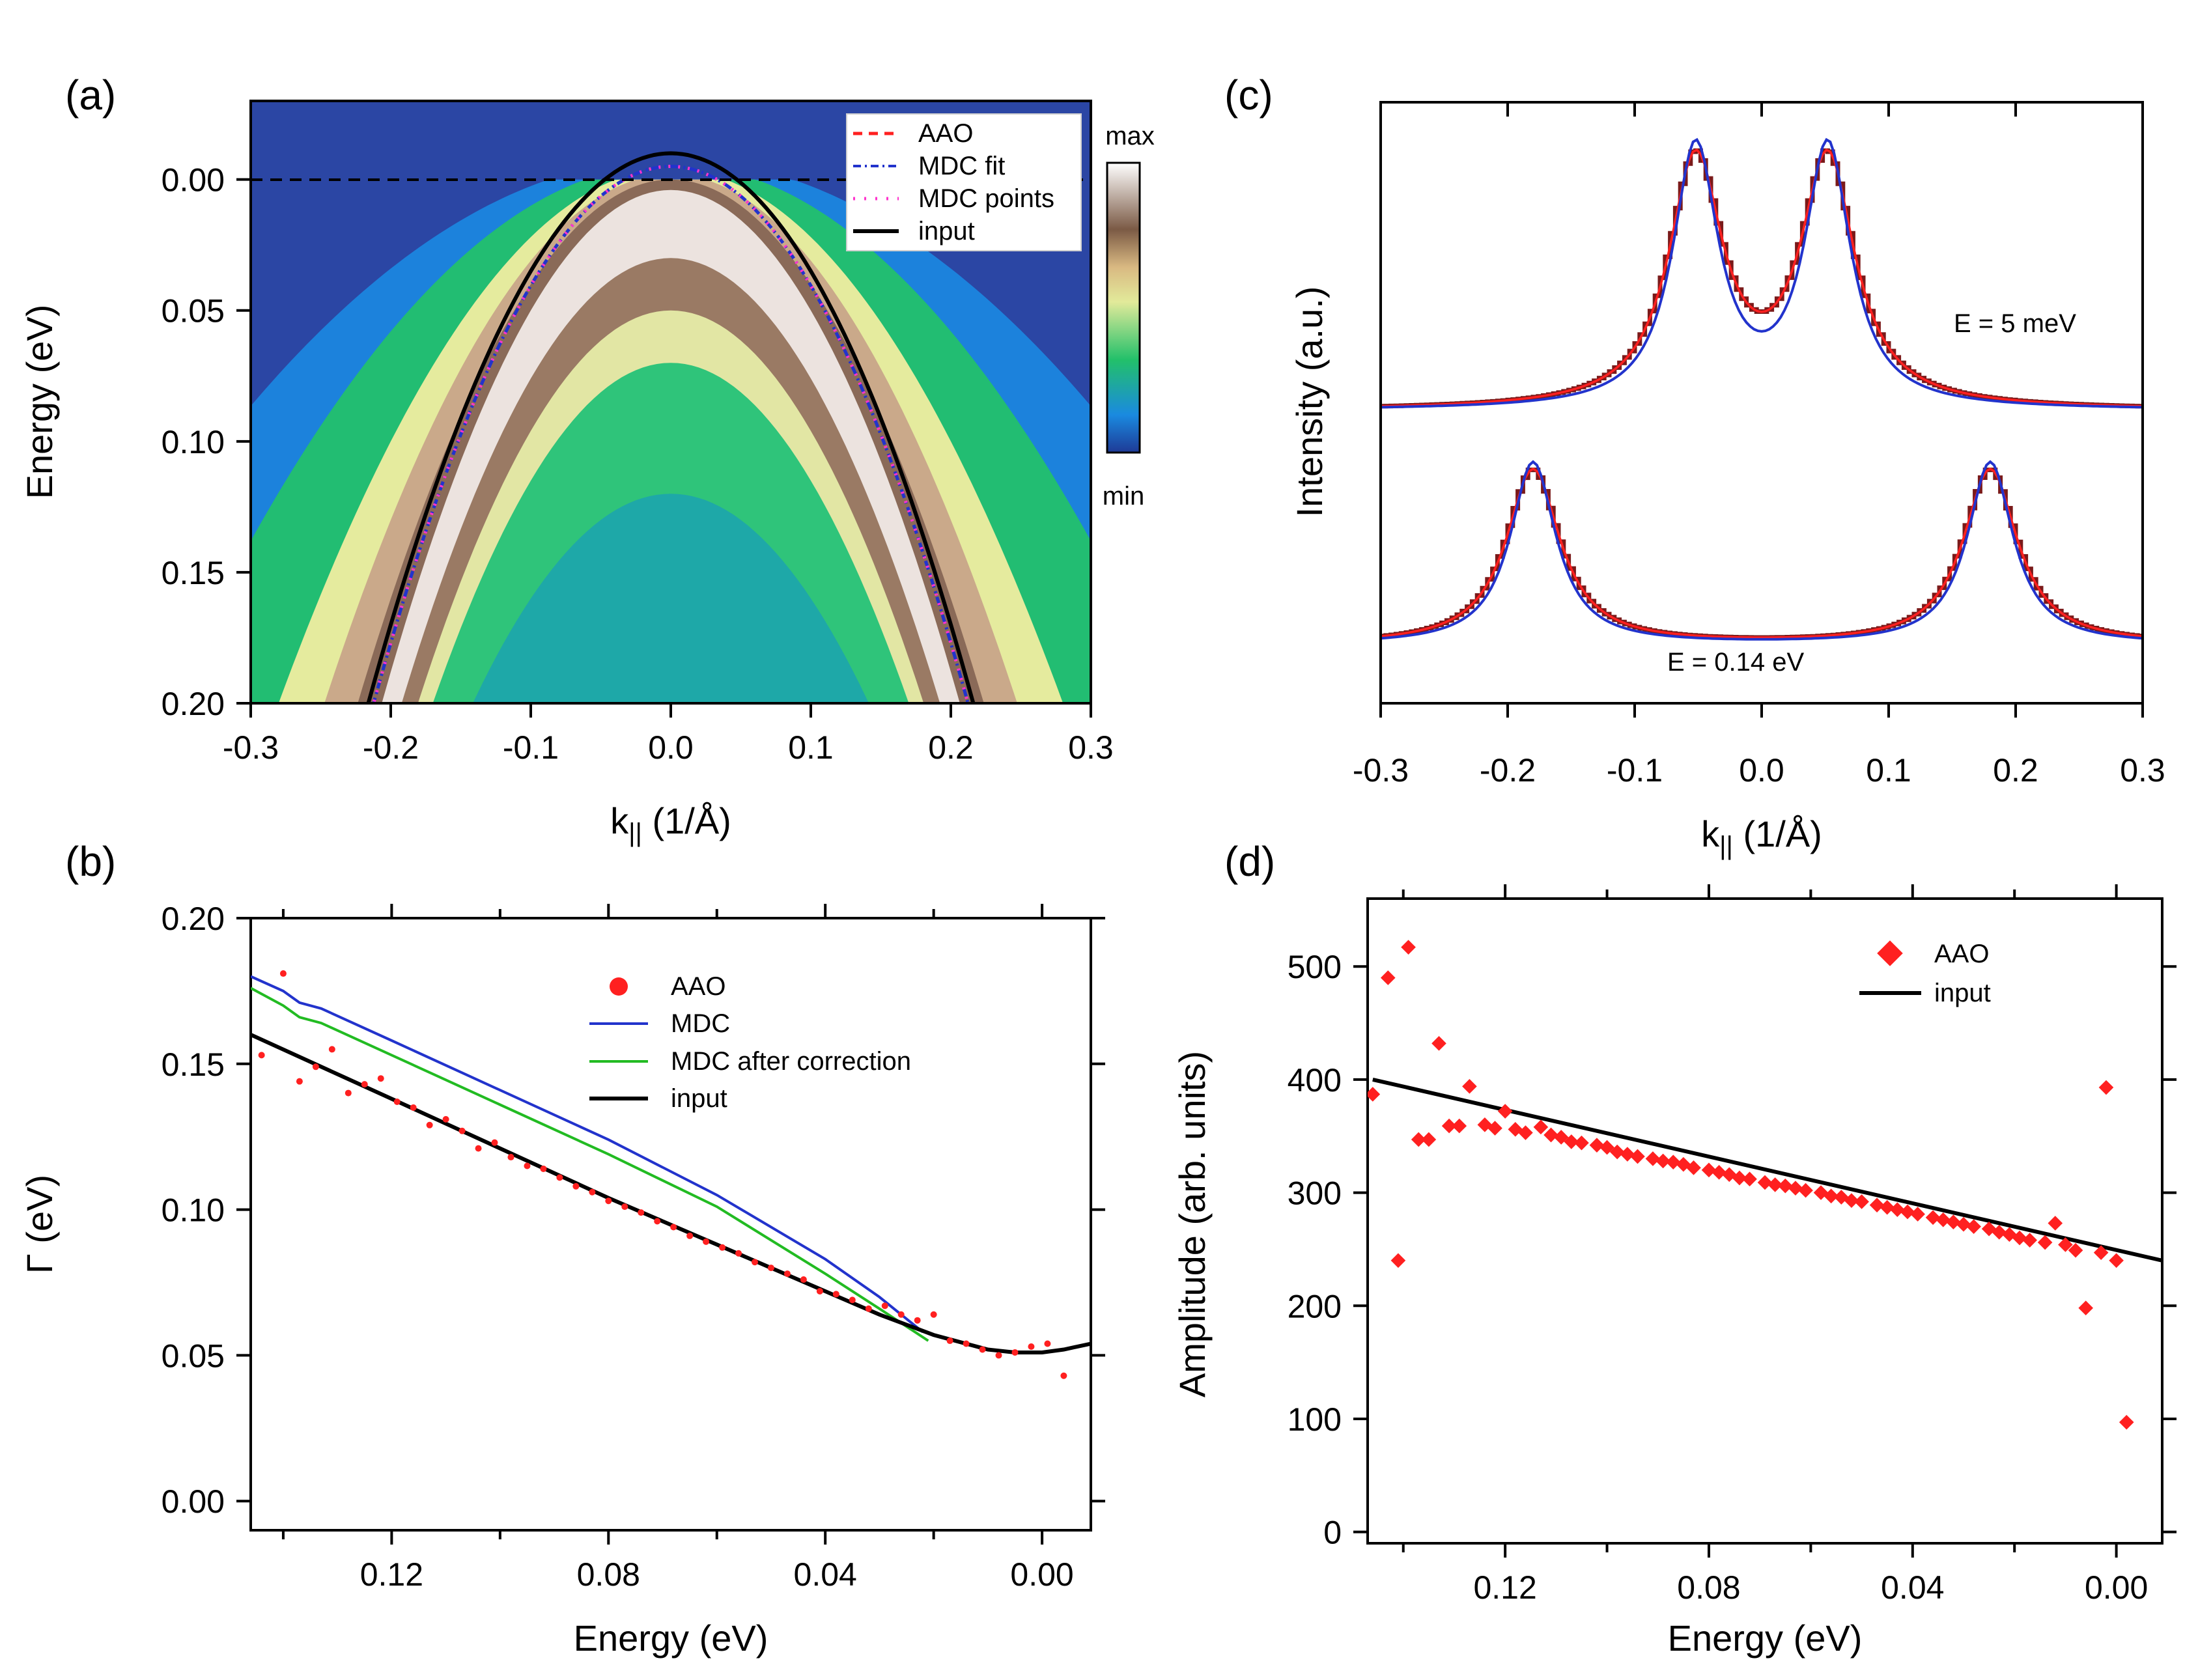  Describe the element at coordinates (1315, 1193) in the screenshot. I see `y-tick-label: 300` at that location.